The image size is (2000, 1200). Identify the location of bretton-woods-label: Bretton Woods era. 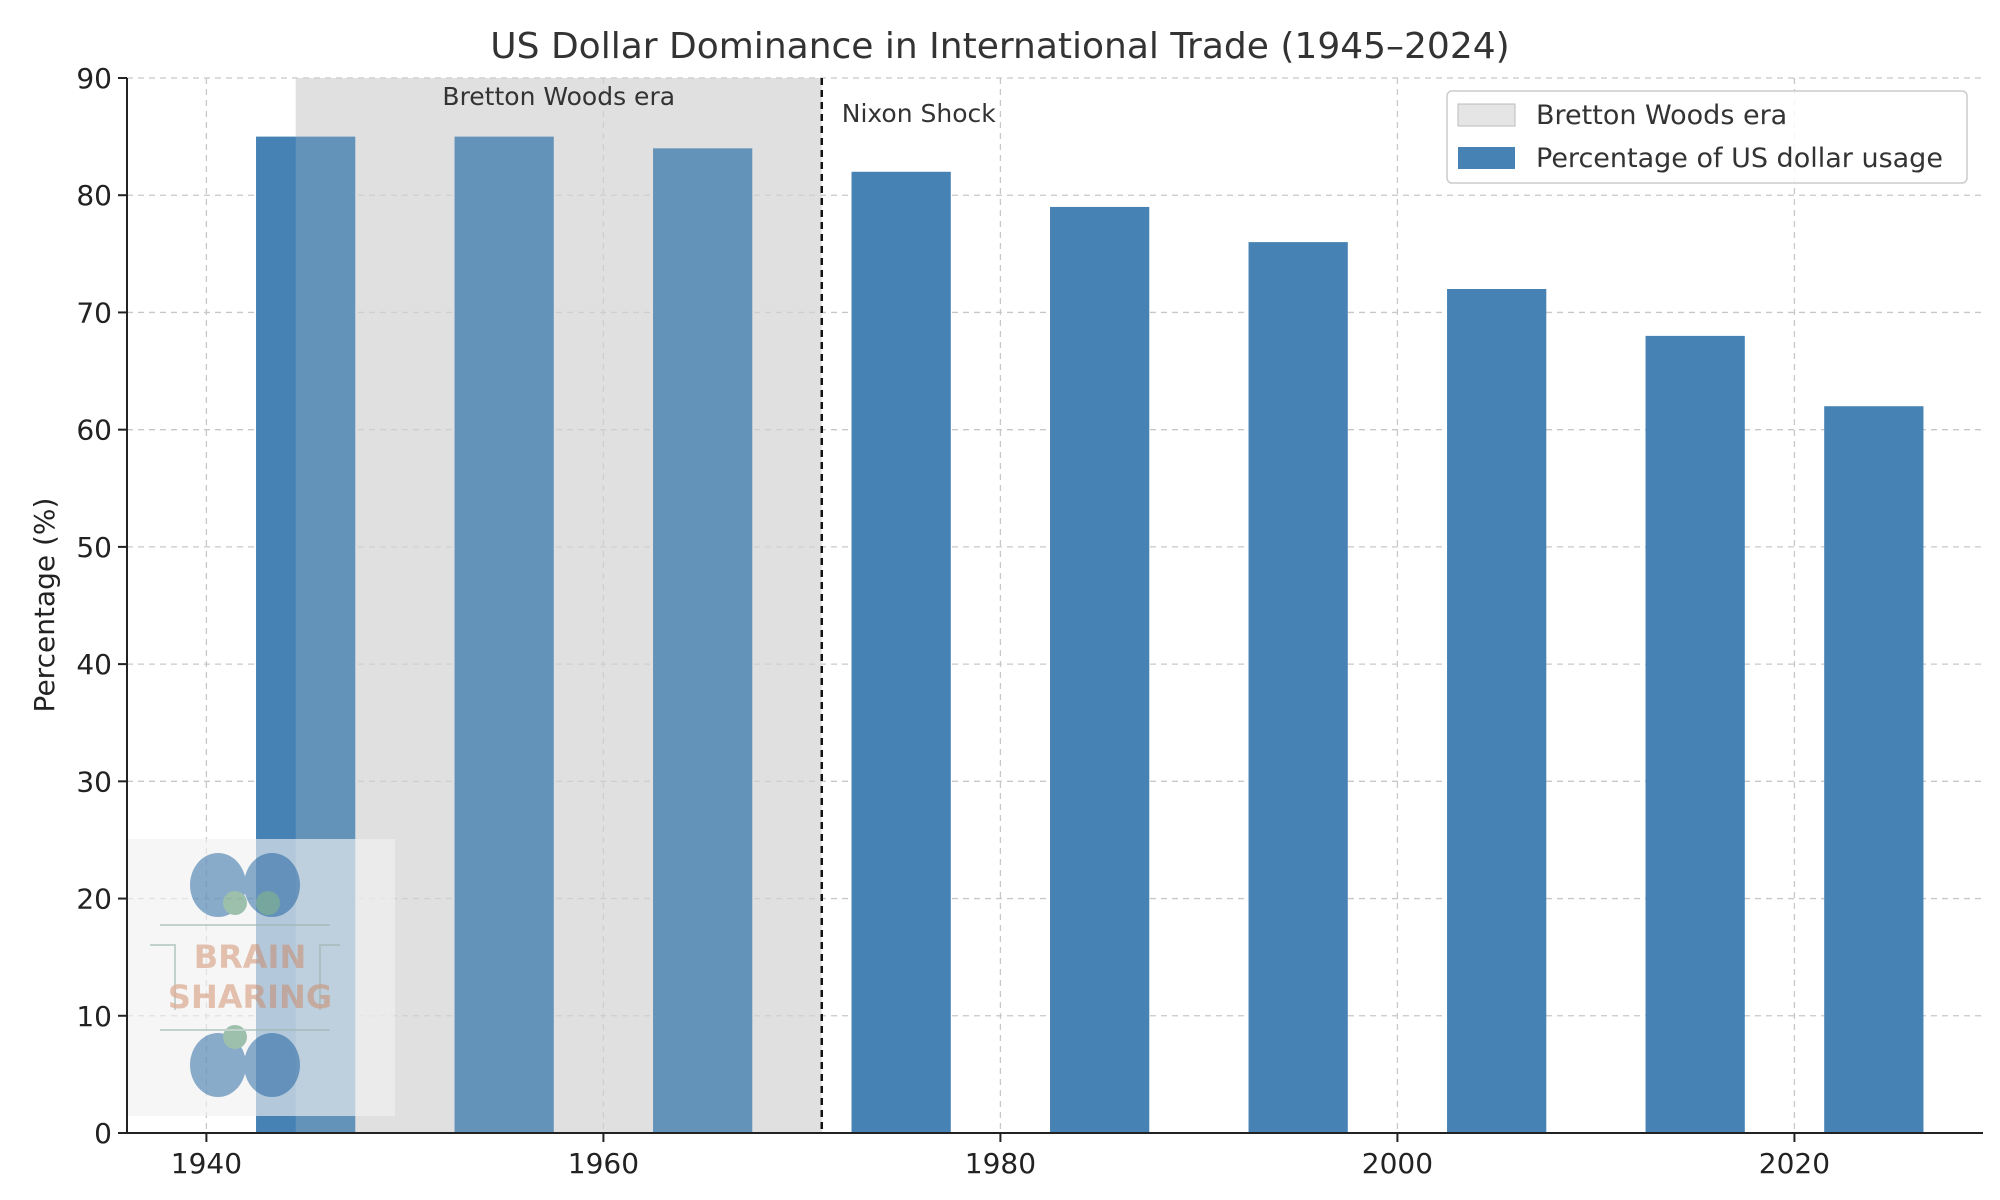
(558, 96).